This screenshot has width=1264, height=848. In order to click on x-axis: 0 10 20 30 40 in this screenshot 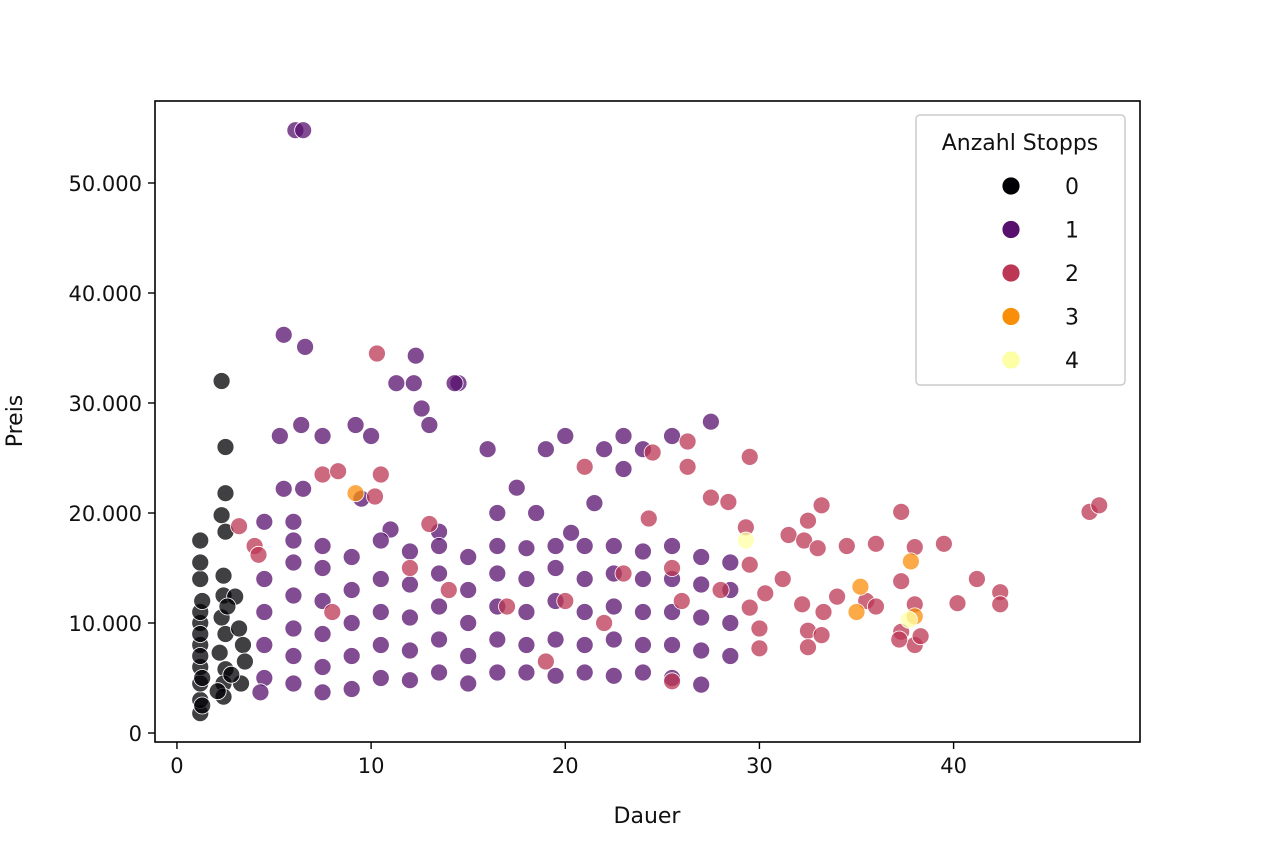, I will do `click(568, 760)`.